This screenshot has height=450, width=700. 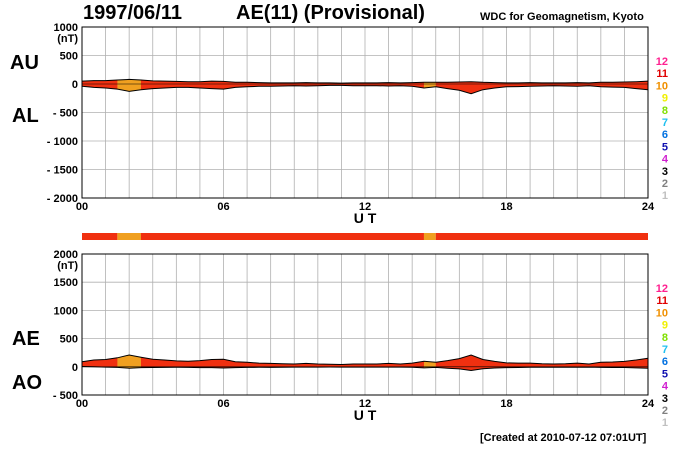 What do you see at coordinates (27, 383) in the screenshot?
I see `ao-label: AO` at bounding box center [27, 383].